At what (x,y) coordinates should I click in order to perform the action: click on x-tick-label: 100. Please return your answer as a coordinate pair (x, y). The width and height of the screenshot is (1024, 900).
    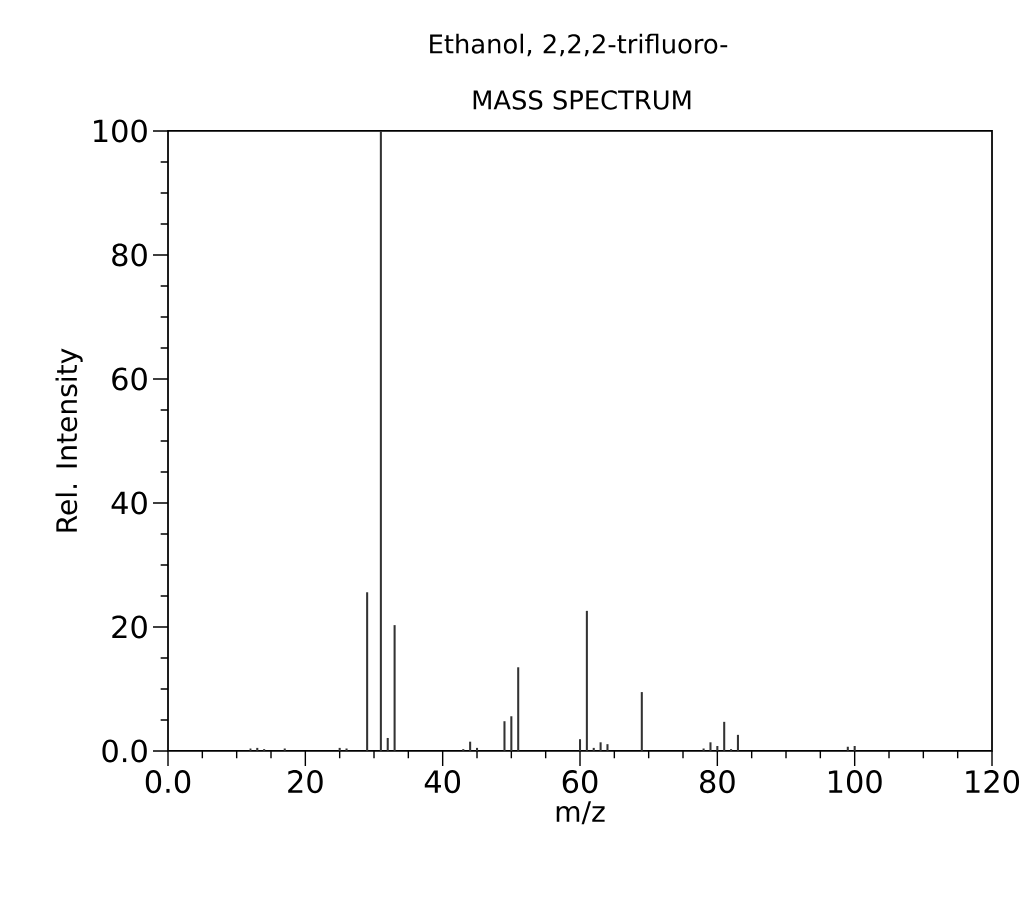
    Looking at the image, I should click on (855, 782).